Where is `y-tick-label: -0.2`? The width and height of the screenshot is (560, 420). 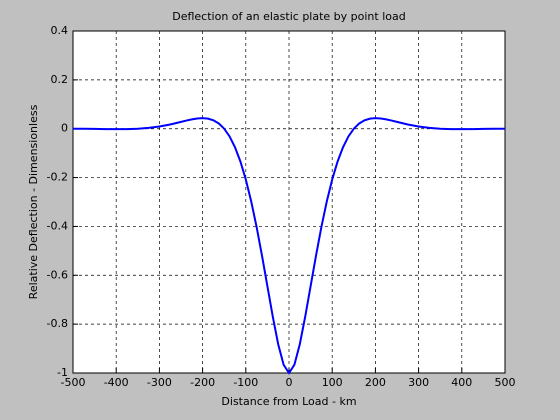
y-tick-label: -0.2 is located at coordinates (57, 177).